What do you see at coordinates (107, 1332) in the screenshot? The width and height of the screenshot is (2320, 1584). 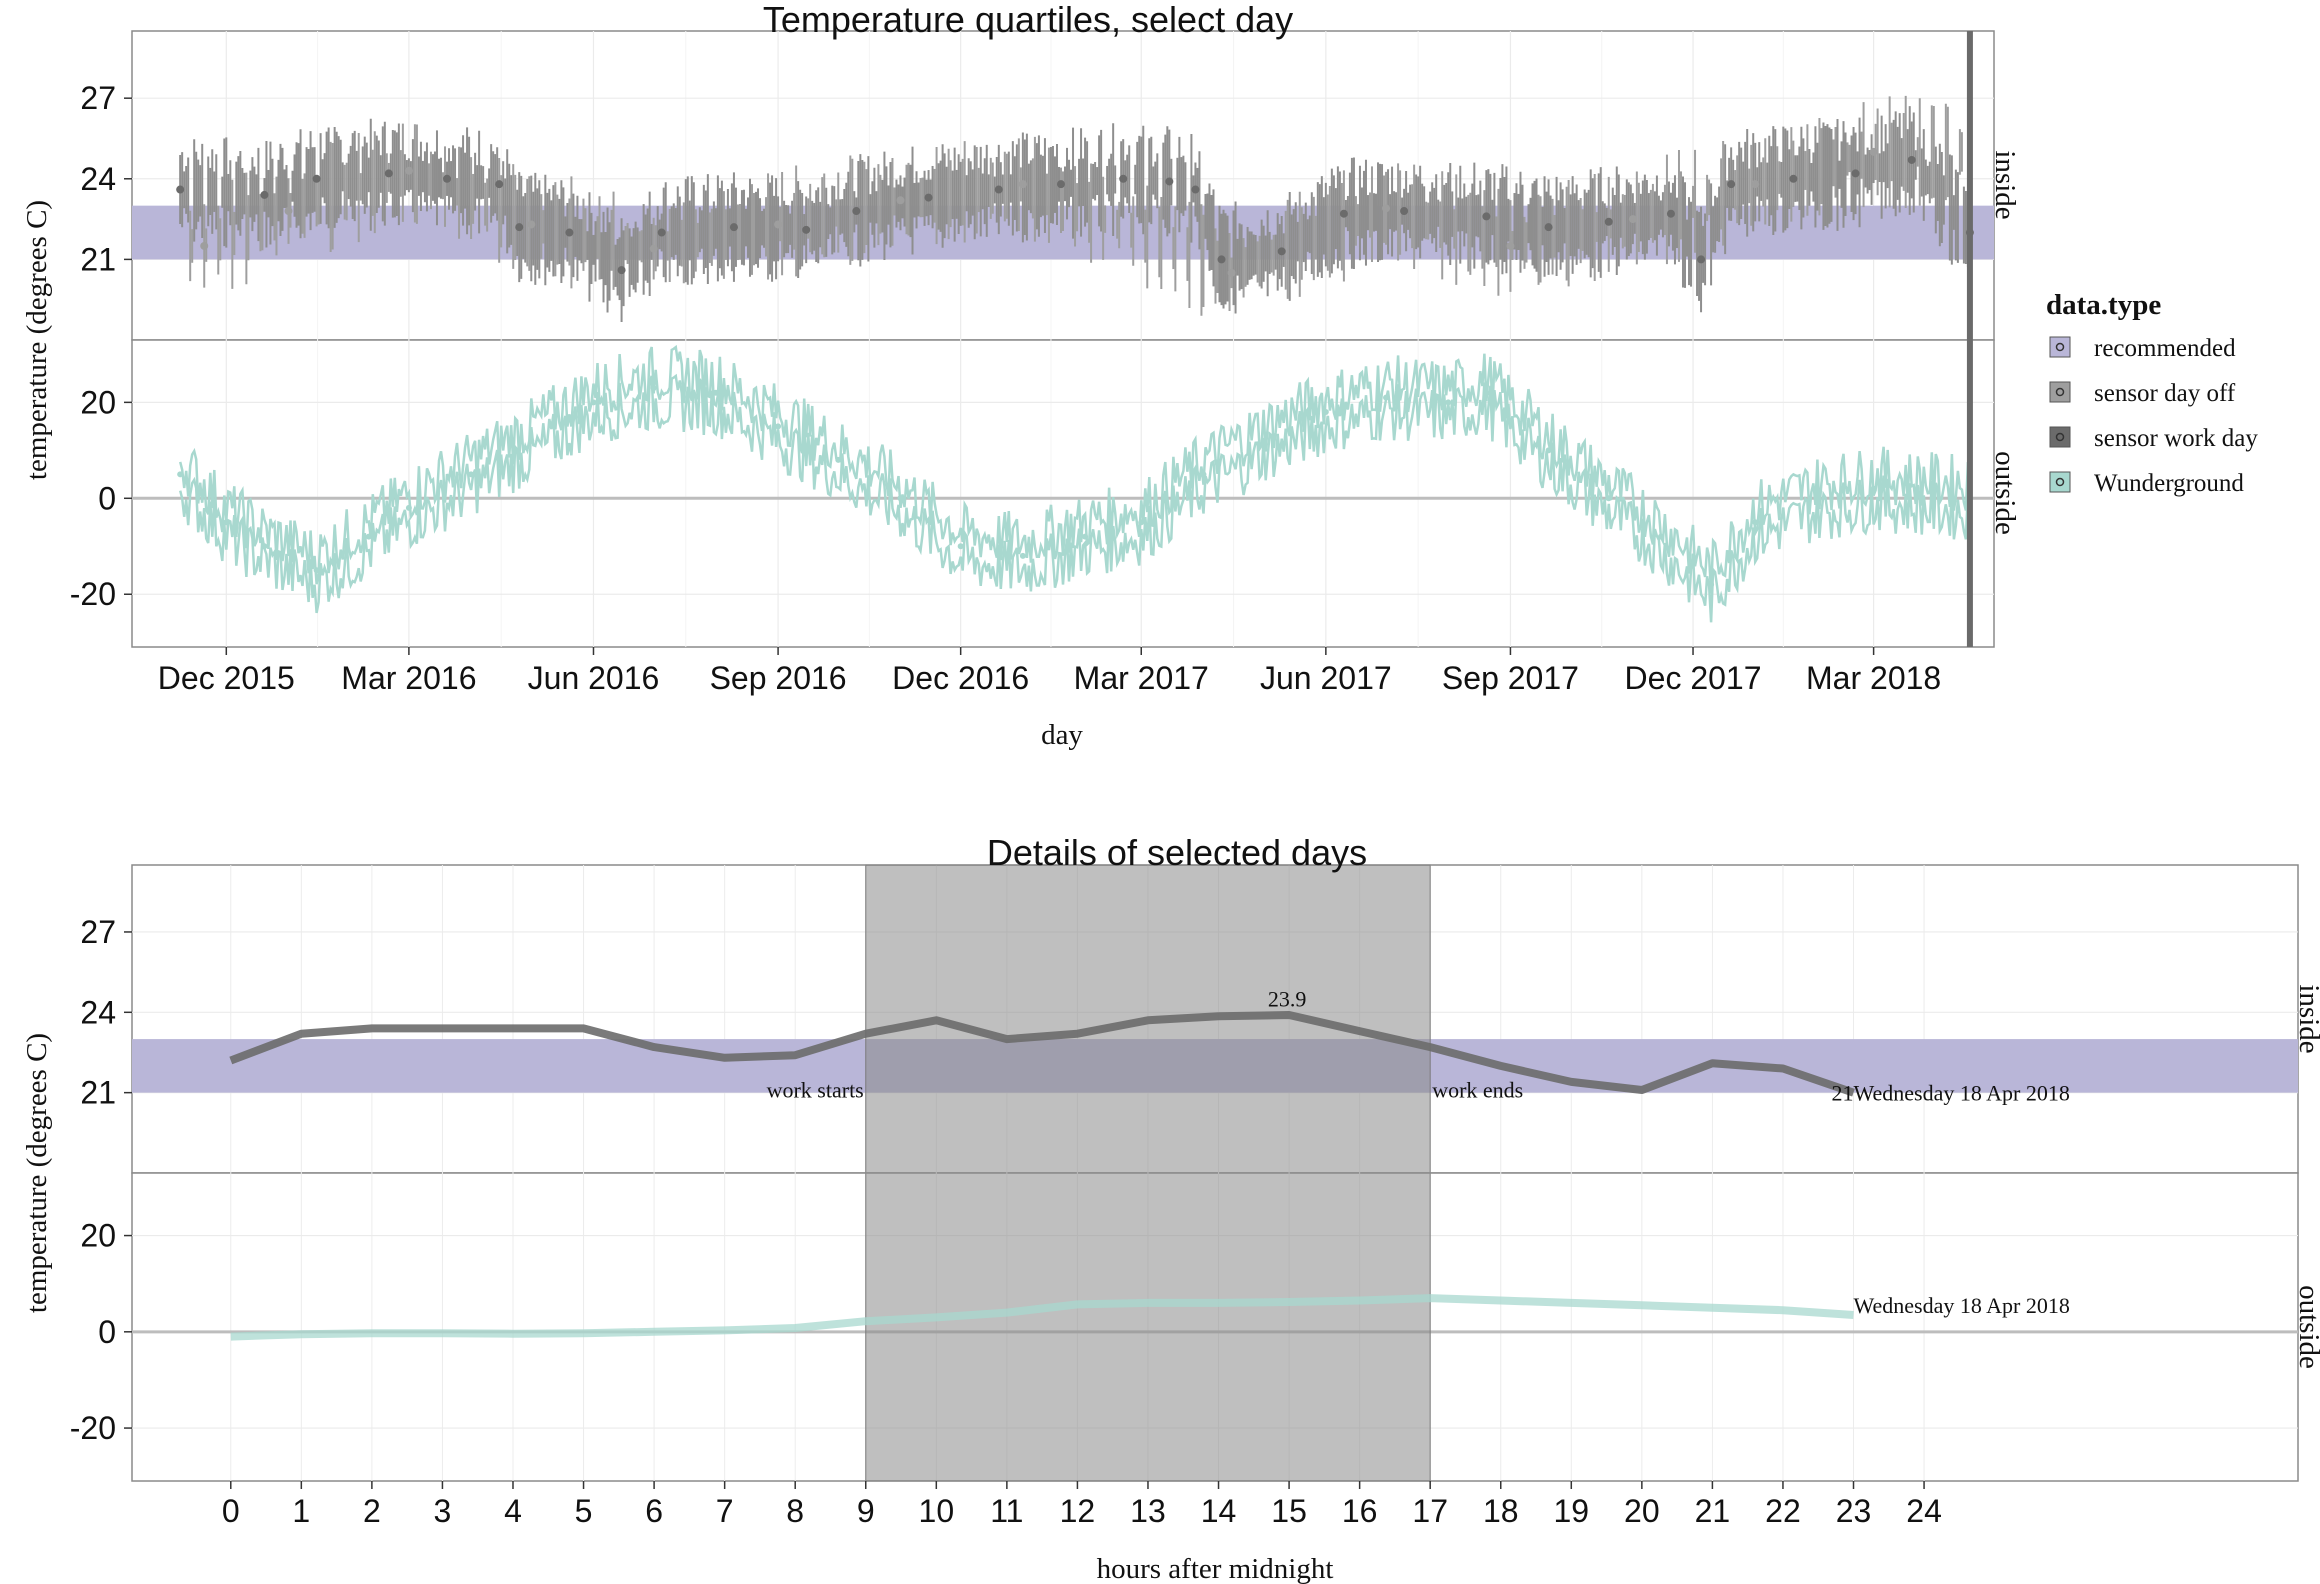 I see `y-tick-label: 0` at bounding box center [107, 1332].